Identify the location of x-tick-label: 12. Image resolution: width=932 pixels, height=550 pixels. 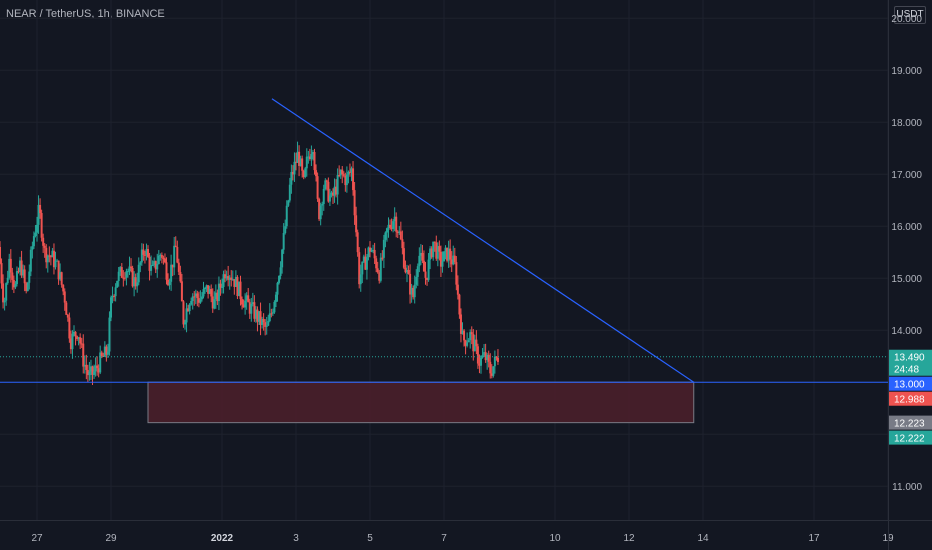
(629, 538).